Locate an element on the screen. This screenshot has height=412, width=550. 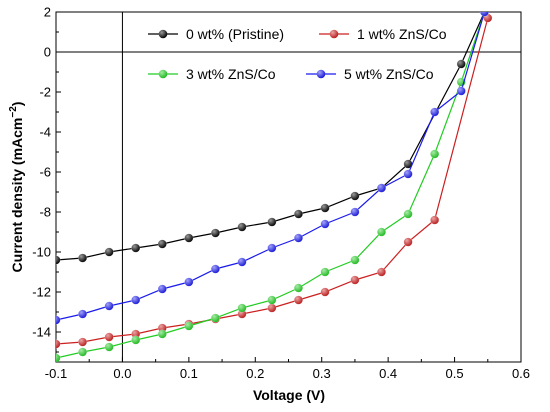
x-tick-label: -0.1 is located at coordinates (56, 373).